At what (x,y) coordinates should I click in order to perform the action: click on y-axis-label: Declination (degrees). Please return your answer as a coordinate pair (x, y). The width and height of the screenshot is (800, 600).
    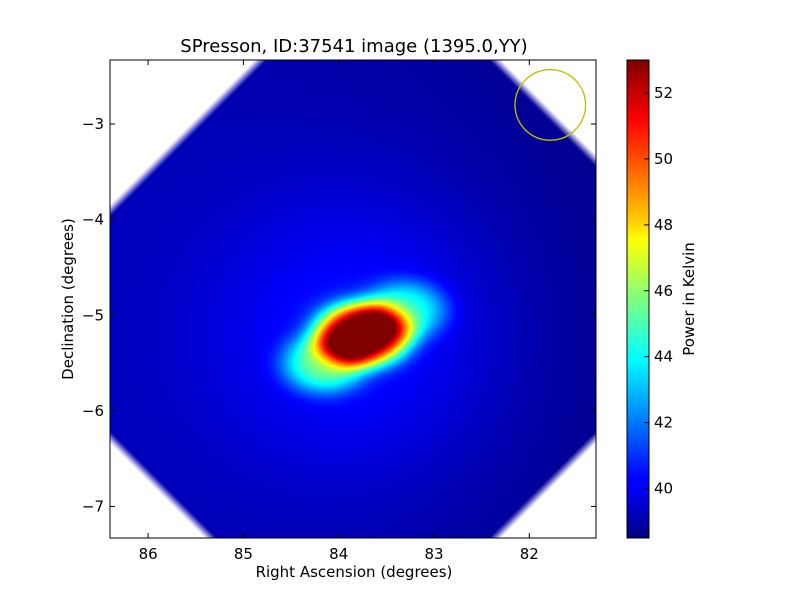
    Looking at the image, I should click on (68, 299).